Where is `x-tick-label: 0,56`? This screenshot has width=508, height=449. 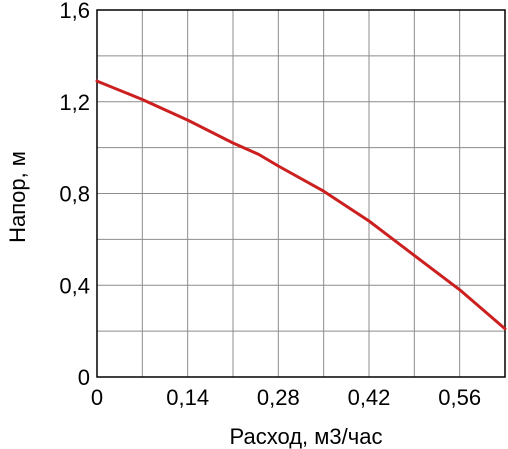
x-tick-label: 0,56 is located at coordinates (459, 397).